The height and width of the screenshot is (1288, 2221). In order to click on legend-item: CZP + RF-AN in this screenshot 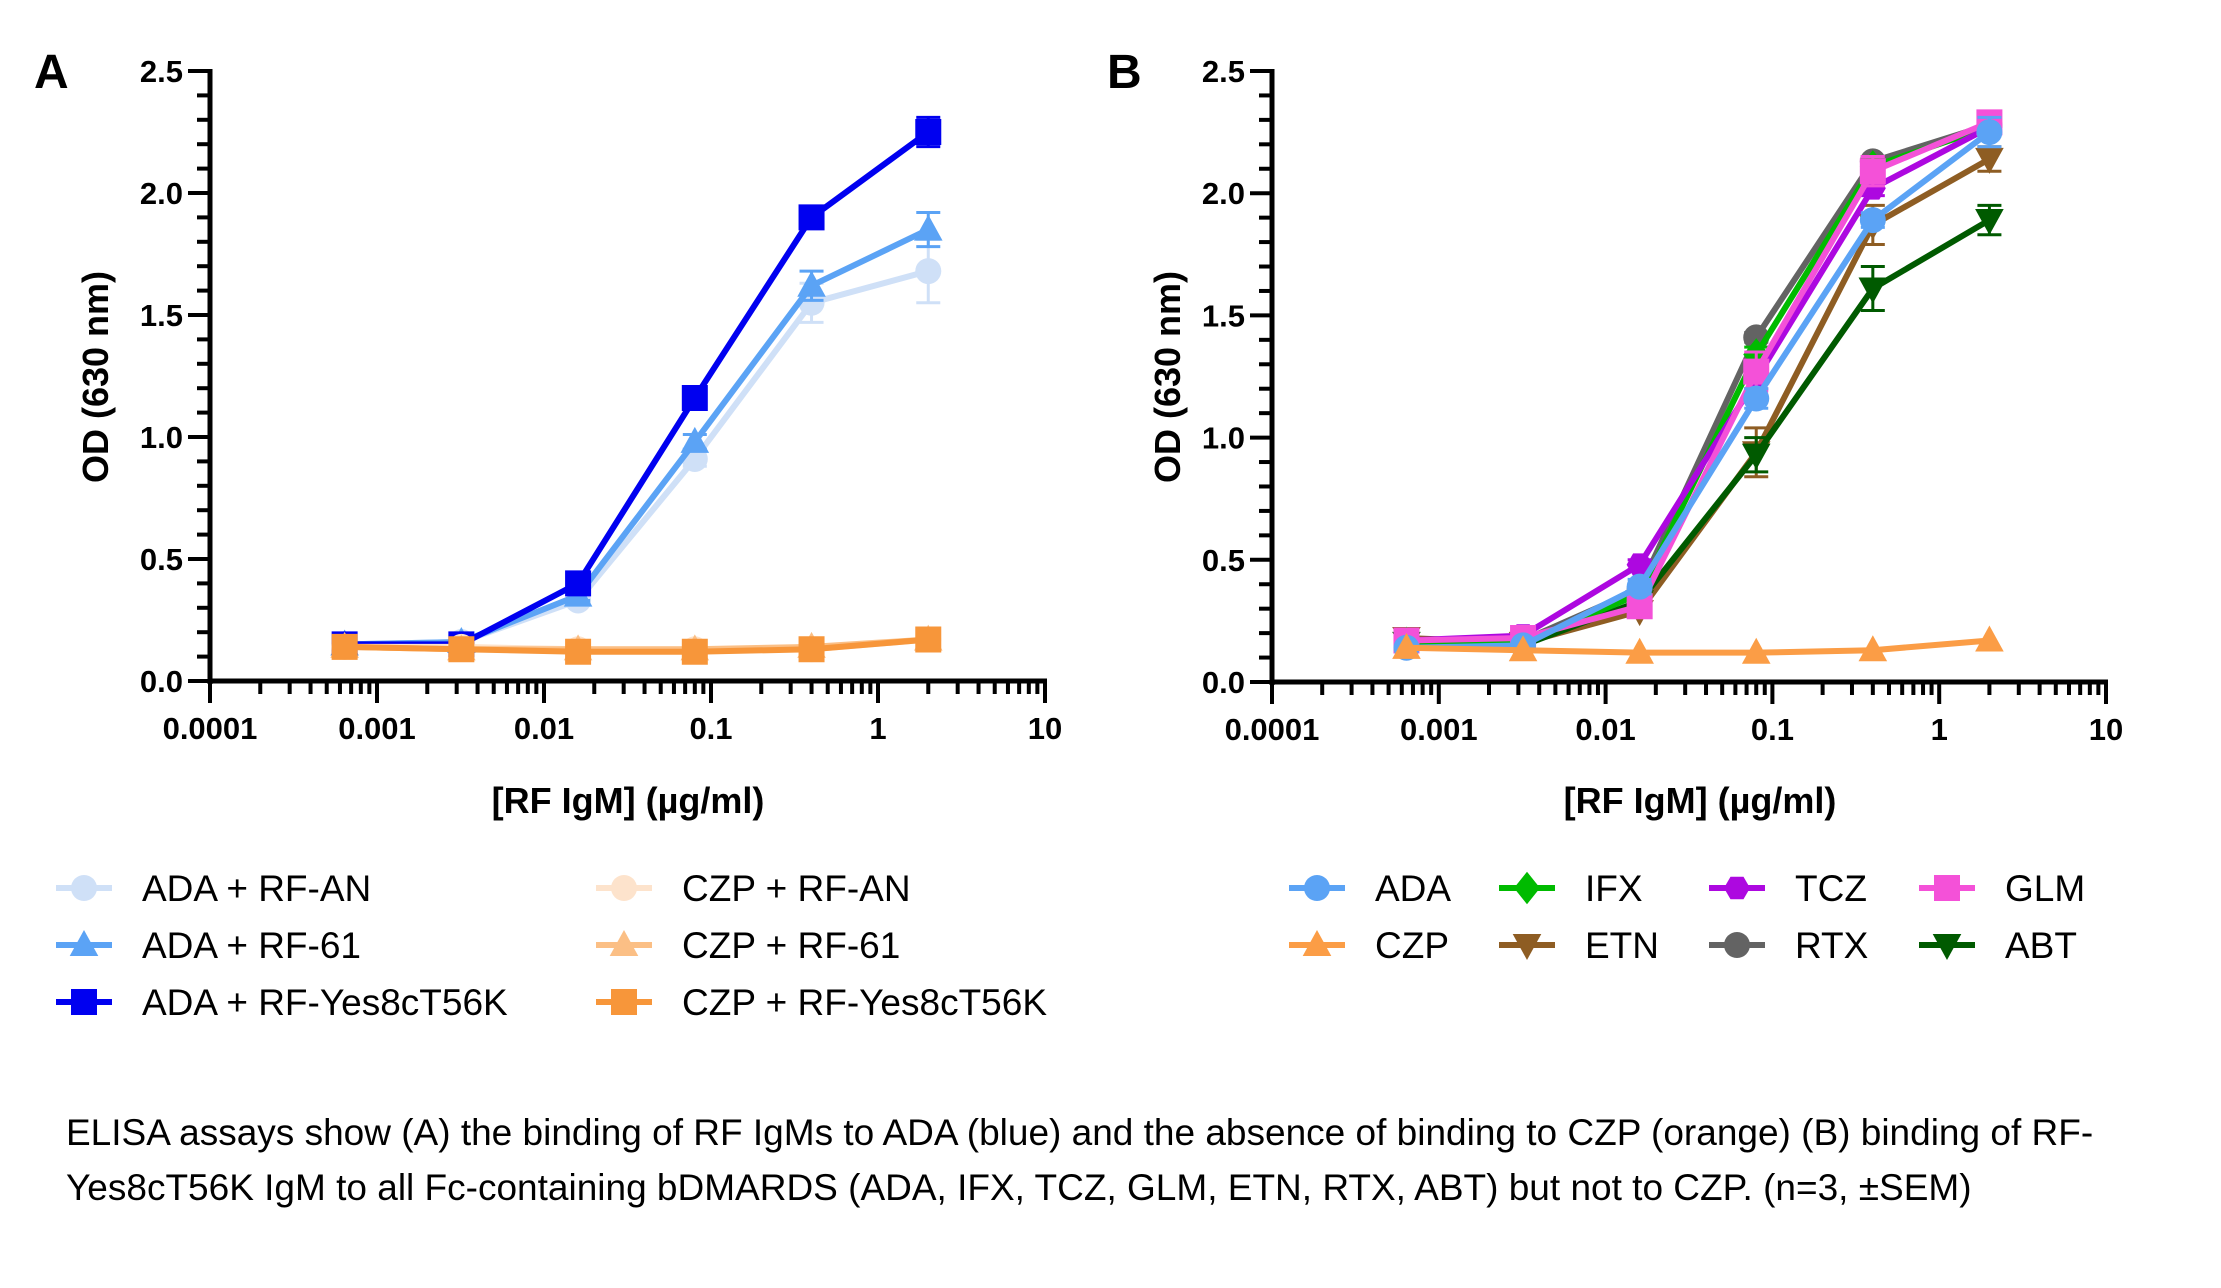, I will do `click(753, 888)`.